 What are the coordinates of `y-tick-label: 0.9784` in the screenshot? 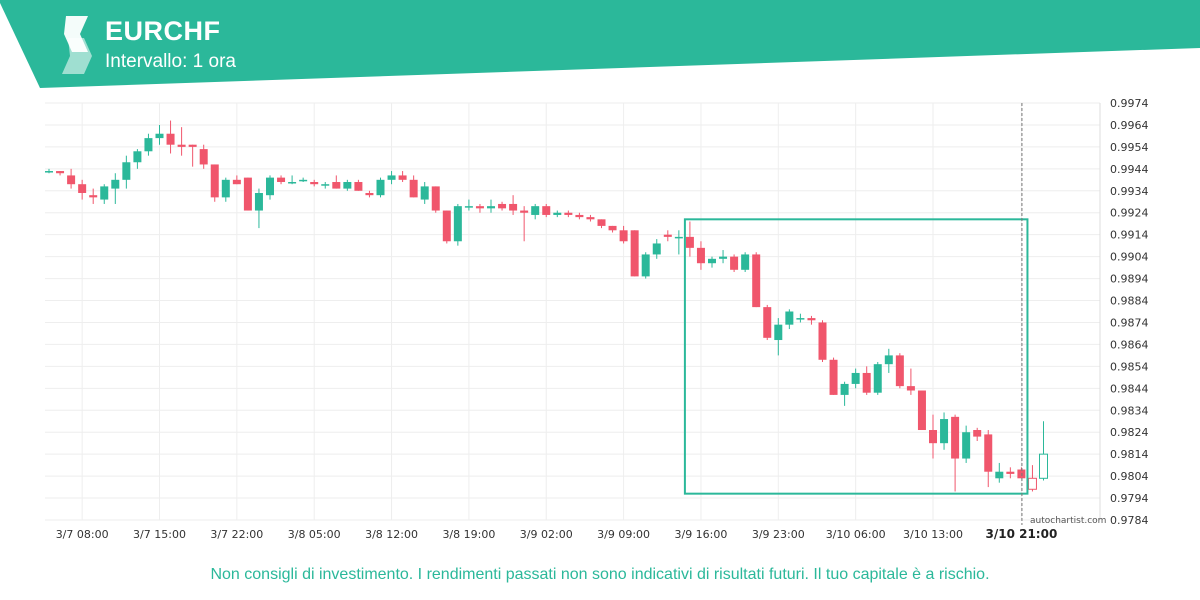 It's located at (1129, 520).